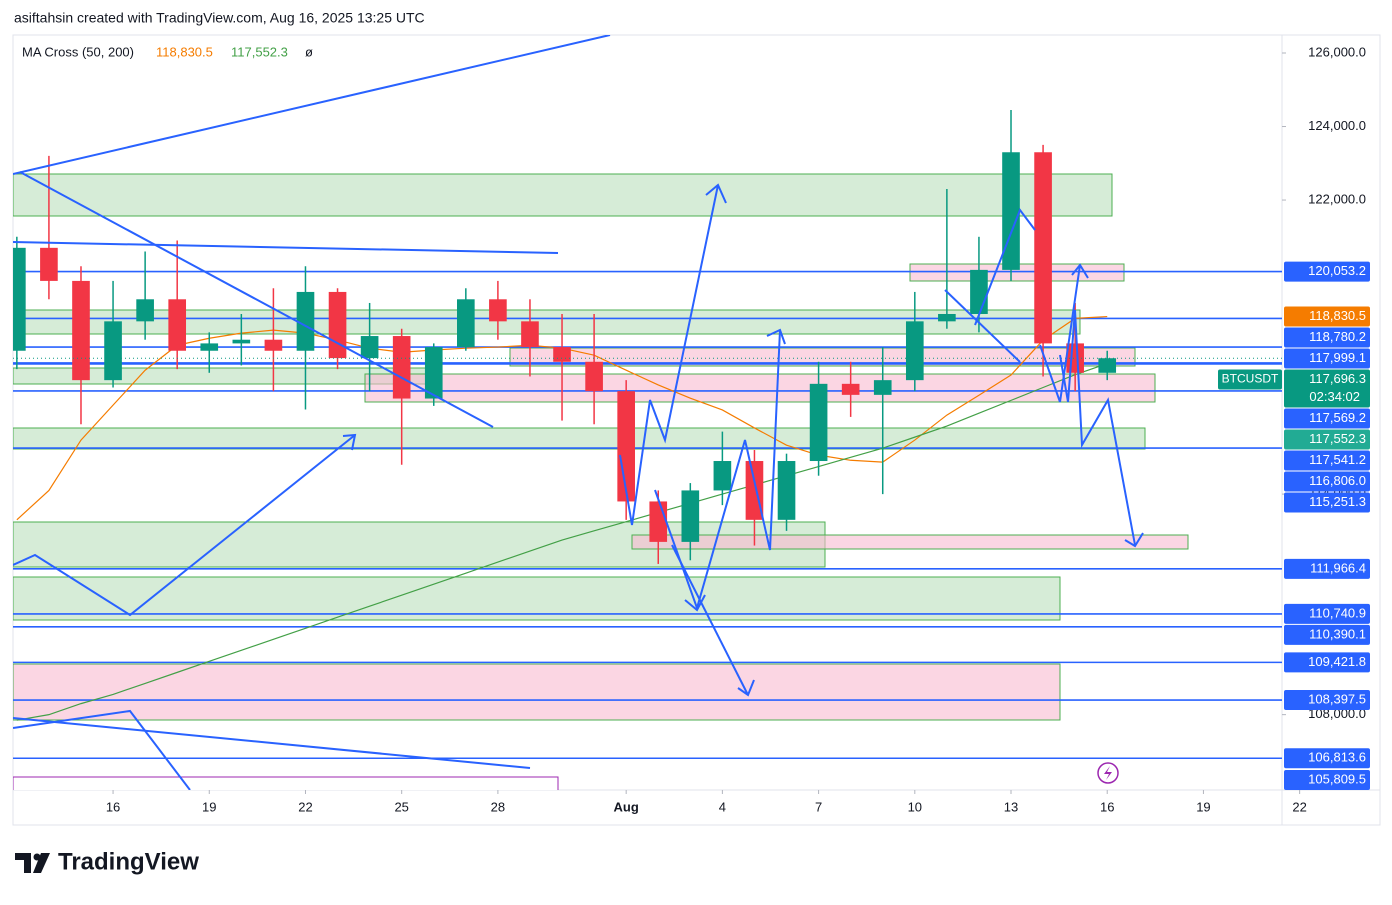 The width and height of the screenshot is (1392, 905). What do you see at coordinates (1337, 757) in the screenshot?
I see `price-label: 106,813.6` at bounding box center [1337, 757].